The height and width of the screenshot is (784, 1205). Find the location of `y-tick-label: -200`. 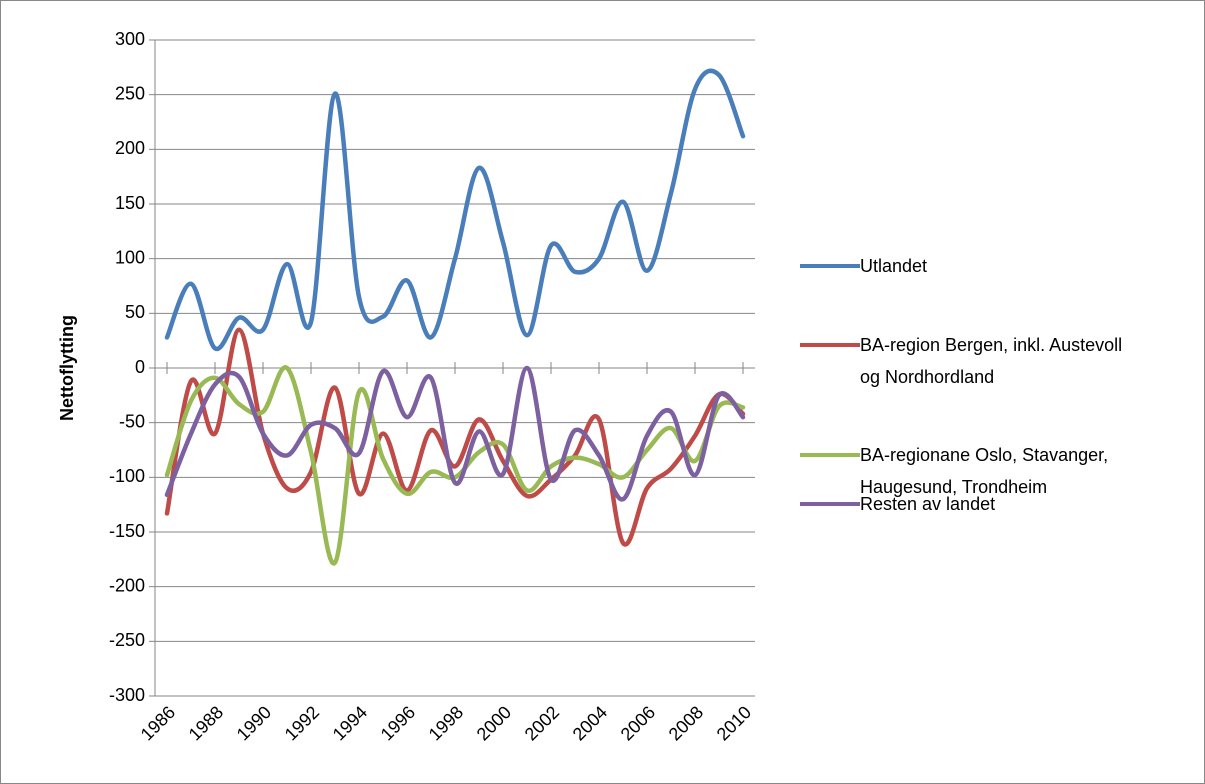

y-tick-label: -200 is located at coordinates (127, 585).